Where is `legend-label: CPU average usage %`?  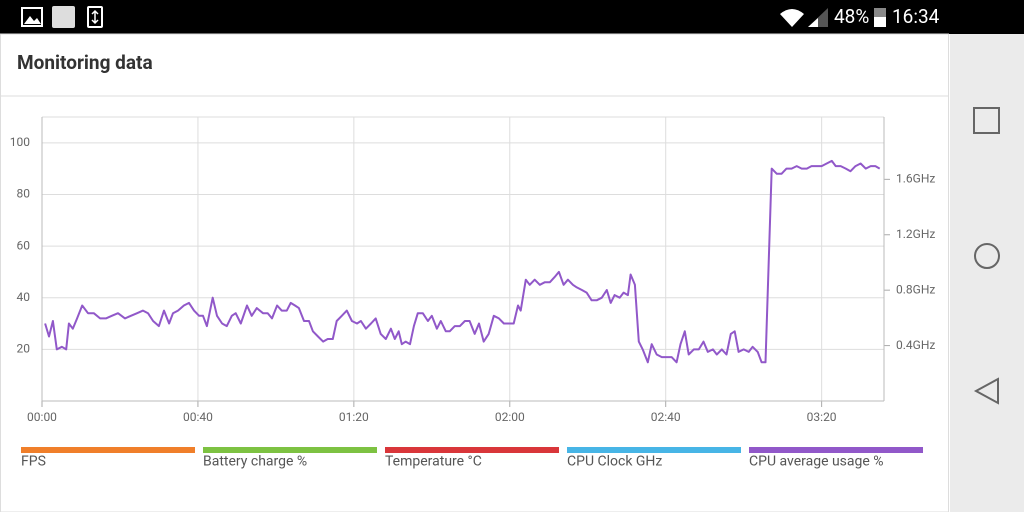 legend-label: CPU average usage % is located at coordinates (816, 462).